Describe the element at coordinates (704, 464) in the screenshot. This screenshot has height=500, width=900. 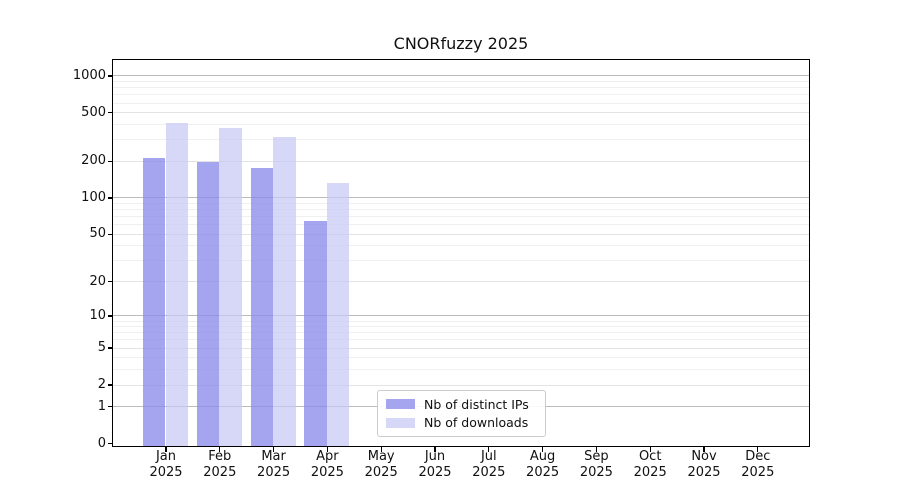
I see `x-tick-label: Nov 2025` at that location.